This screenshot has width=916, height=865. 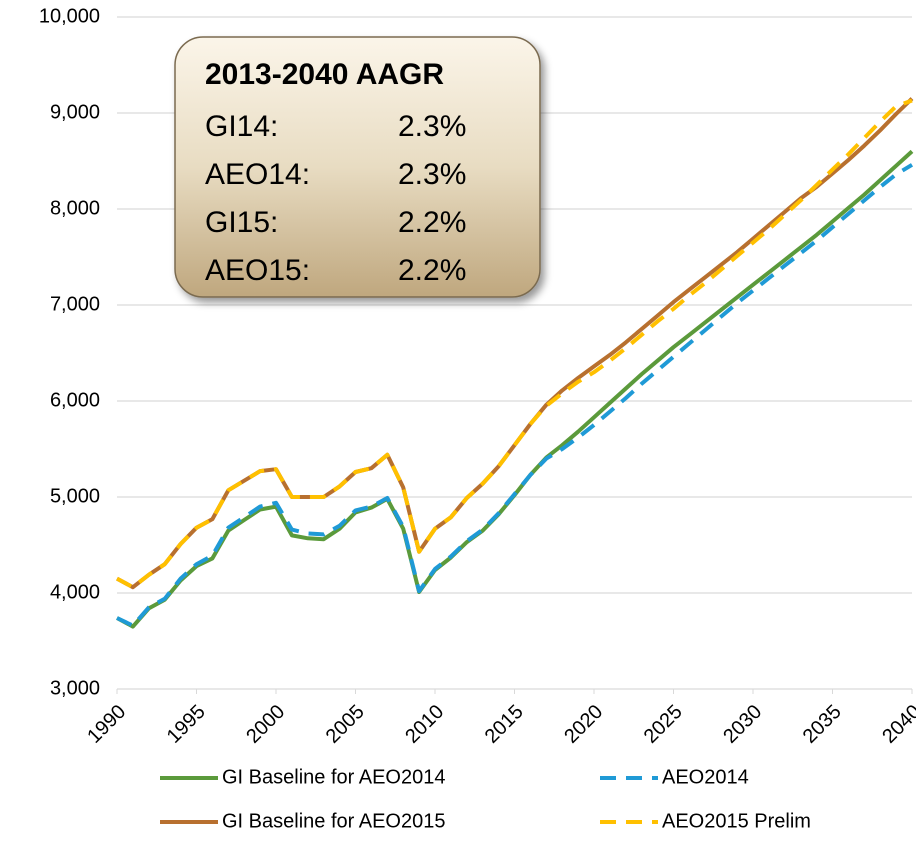 What do you see at coordinates (736, 821) in the screenshot?
I see `legend-label: AEO2015 Prelim` at bounding box center [736, 821].